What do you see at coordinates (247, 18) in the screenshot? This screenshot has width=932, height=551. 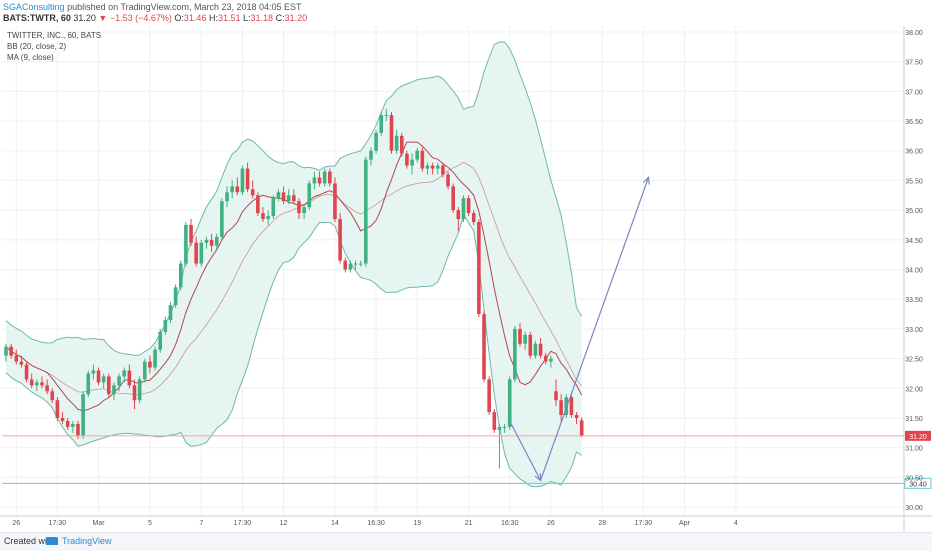 I see `low-label: L:` at bounding box center [247, 18].